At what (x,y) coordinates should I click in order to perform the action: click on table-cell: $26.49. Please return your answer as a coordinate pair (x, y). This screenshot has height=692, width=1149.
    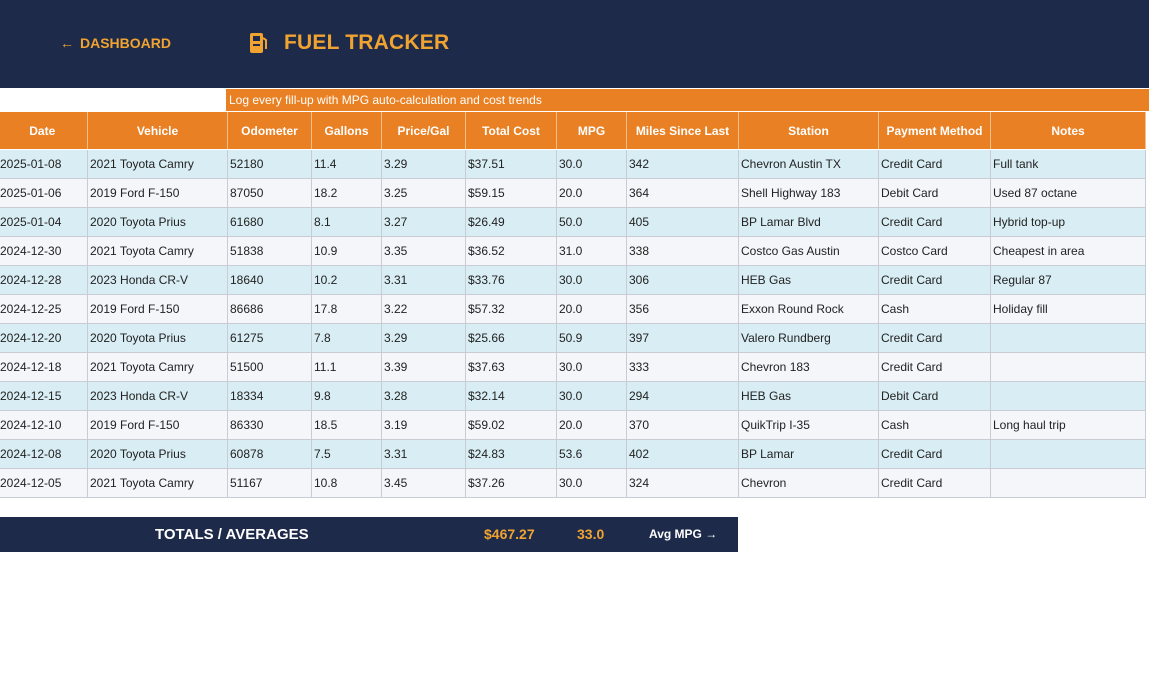
    Looking at the image, I should click on (511, 222).